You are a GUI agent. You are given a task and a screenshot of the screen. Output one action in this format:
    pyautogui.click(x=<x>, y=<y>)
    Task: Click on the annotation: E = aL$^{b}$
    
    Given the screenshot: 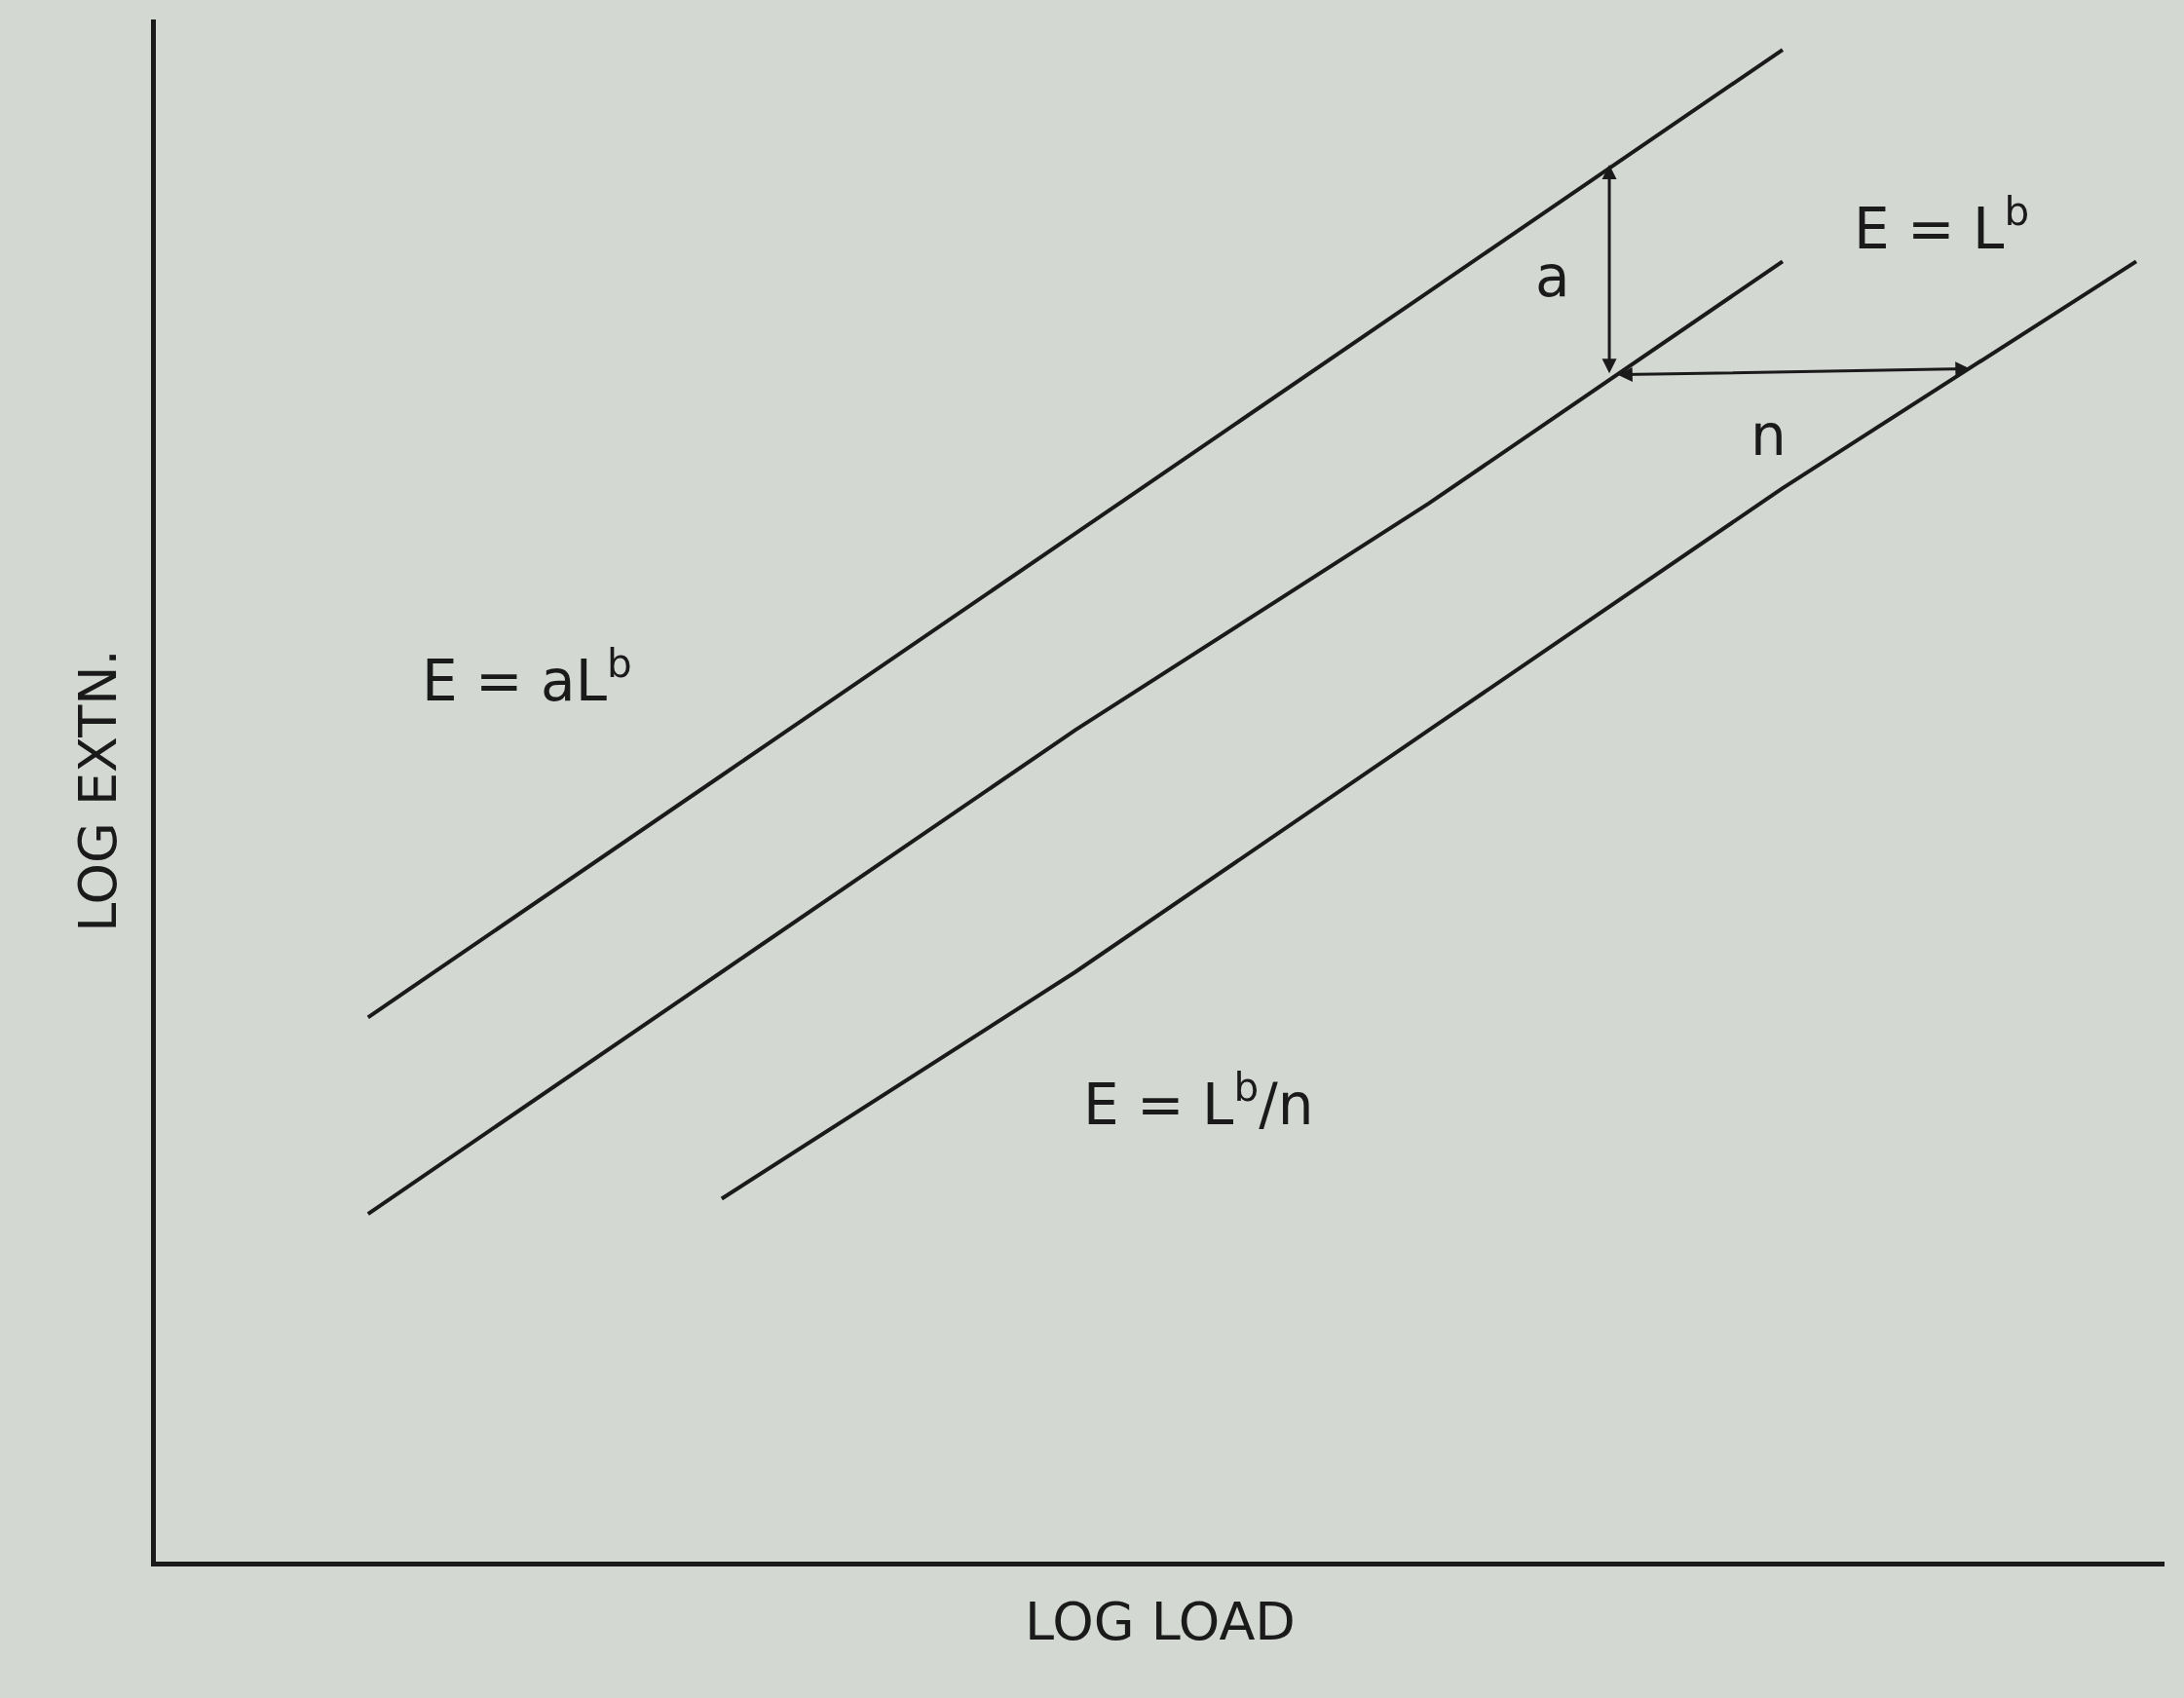 What is the action you would take?
    pyautogui.click(x=527, y=677)
    